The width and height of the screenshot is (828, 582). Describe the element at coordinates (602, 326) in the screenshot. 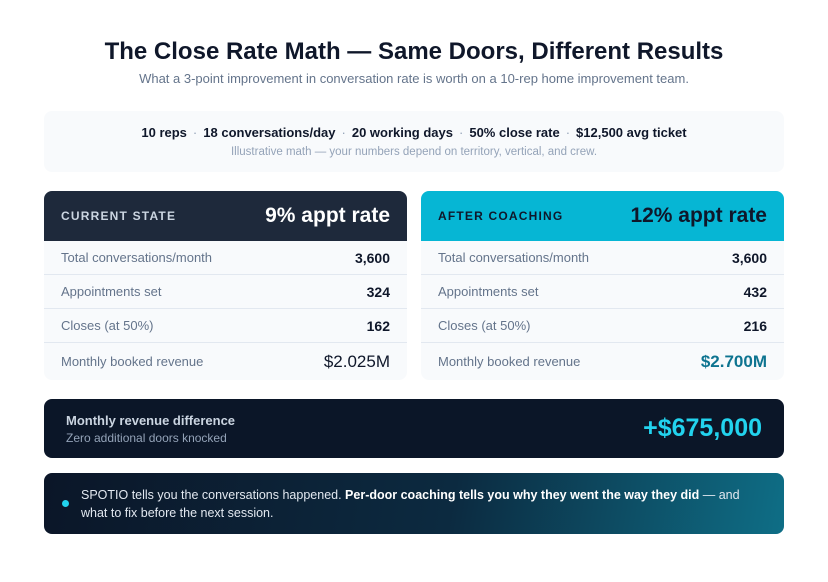

I see `table-row: Closes (at 50%) 216` at that location.